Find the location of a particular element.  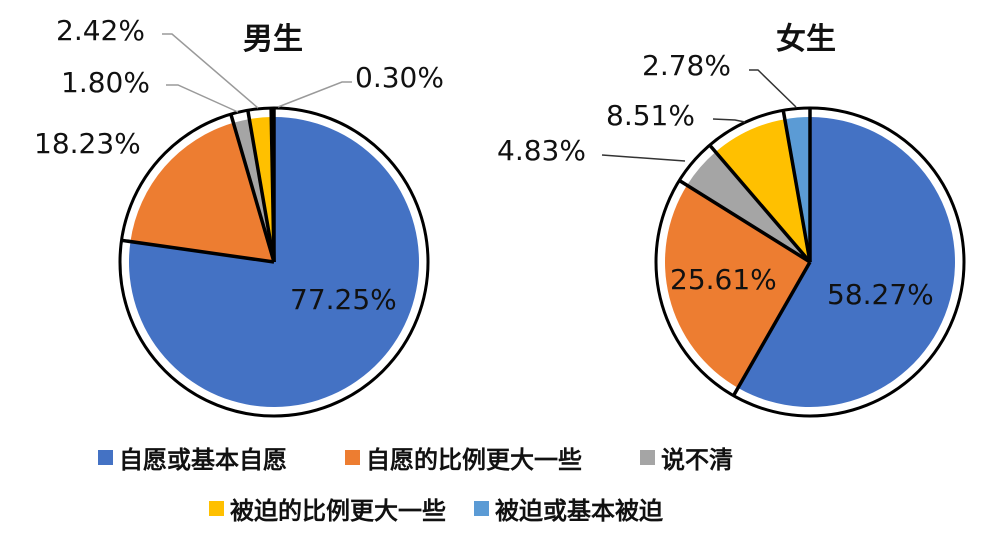

legend-row-2: 被迫的比例更大一些 被迫或基本被迫 is located at coordinates (436, 508).